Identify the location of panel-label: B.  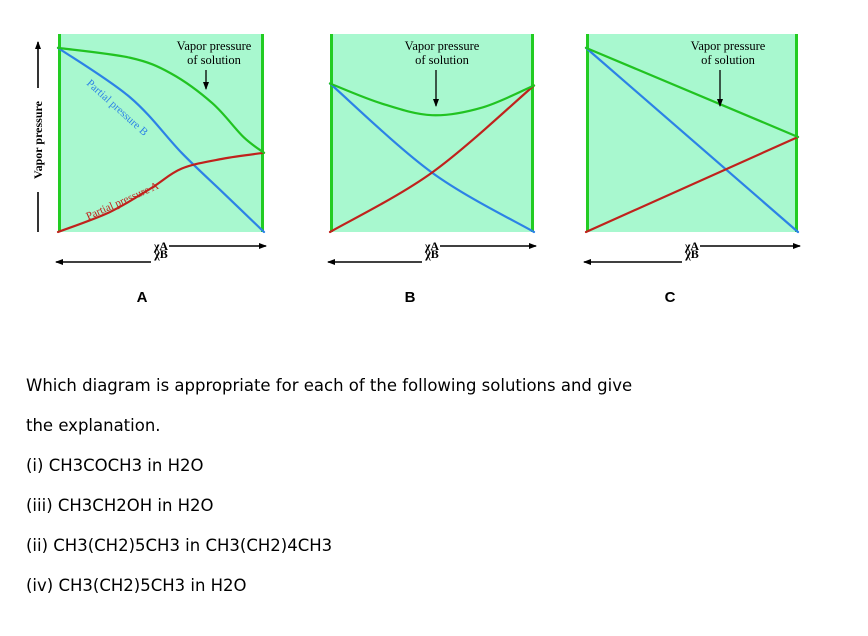
(410, 297).